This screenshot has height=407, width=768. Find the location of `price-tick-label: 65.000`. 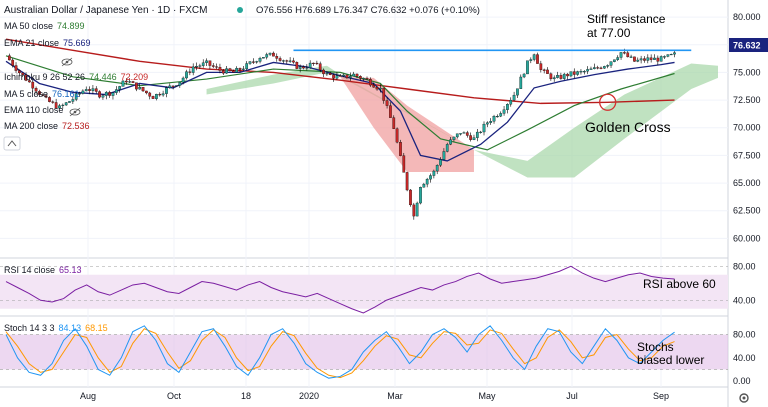

price-tick-label: 65.000 is located at coordinates (747, 183).